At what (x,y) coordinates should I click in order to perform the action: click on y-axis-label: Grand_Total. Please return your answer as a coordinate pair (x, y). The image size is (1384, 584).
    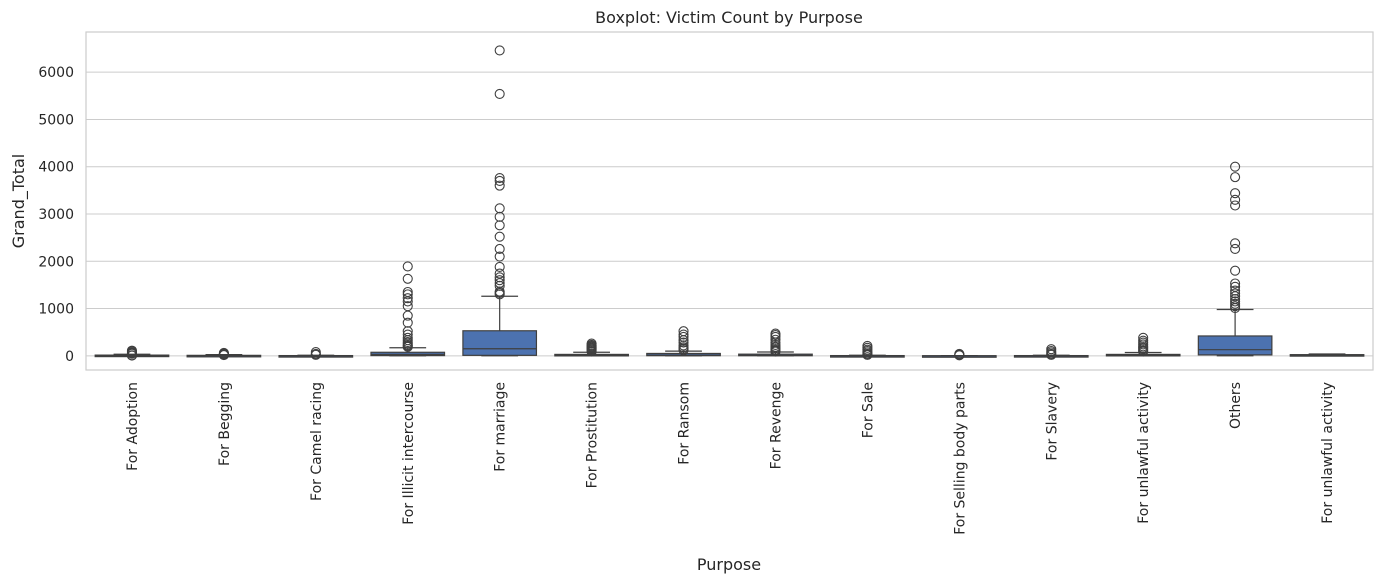
    Looking at the image, I should click on (19, 201).